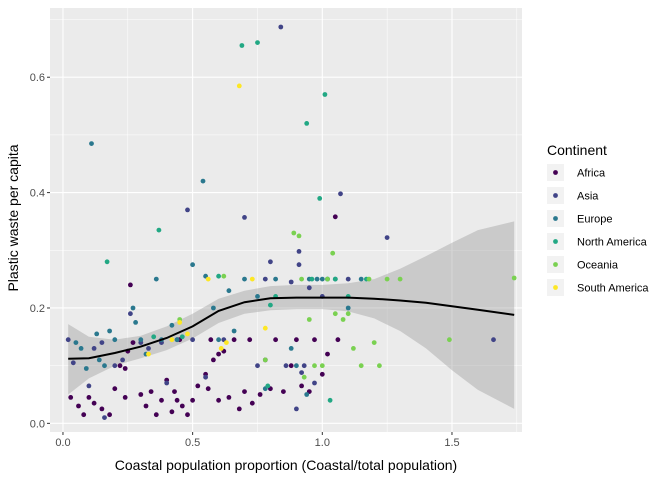 This screenshot has width=672, height=480. Describe the element at coordinates (555, 218) in the screenshot. I see `legend-key-europe` at that location.